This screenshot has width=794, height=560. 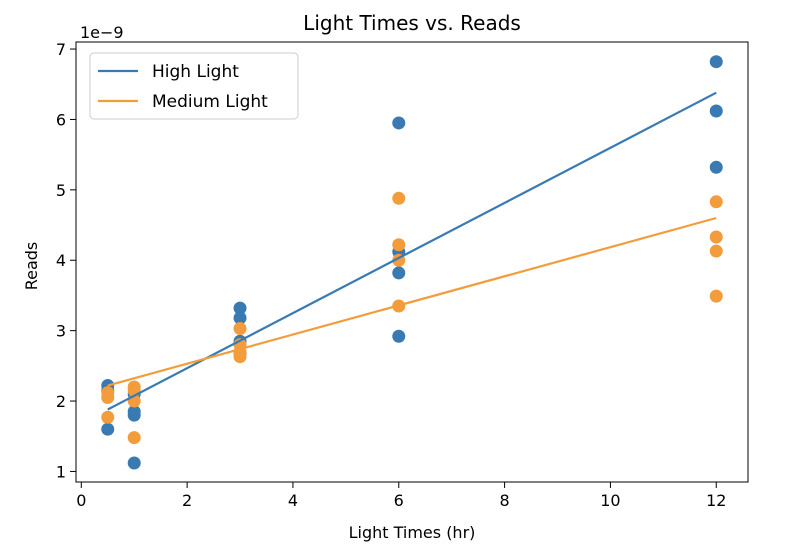 What do you see at coordinates (716, 500) in the screenshot?
I see `x-tick-label: 12` at bounding box center [716, 500].